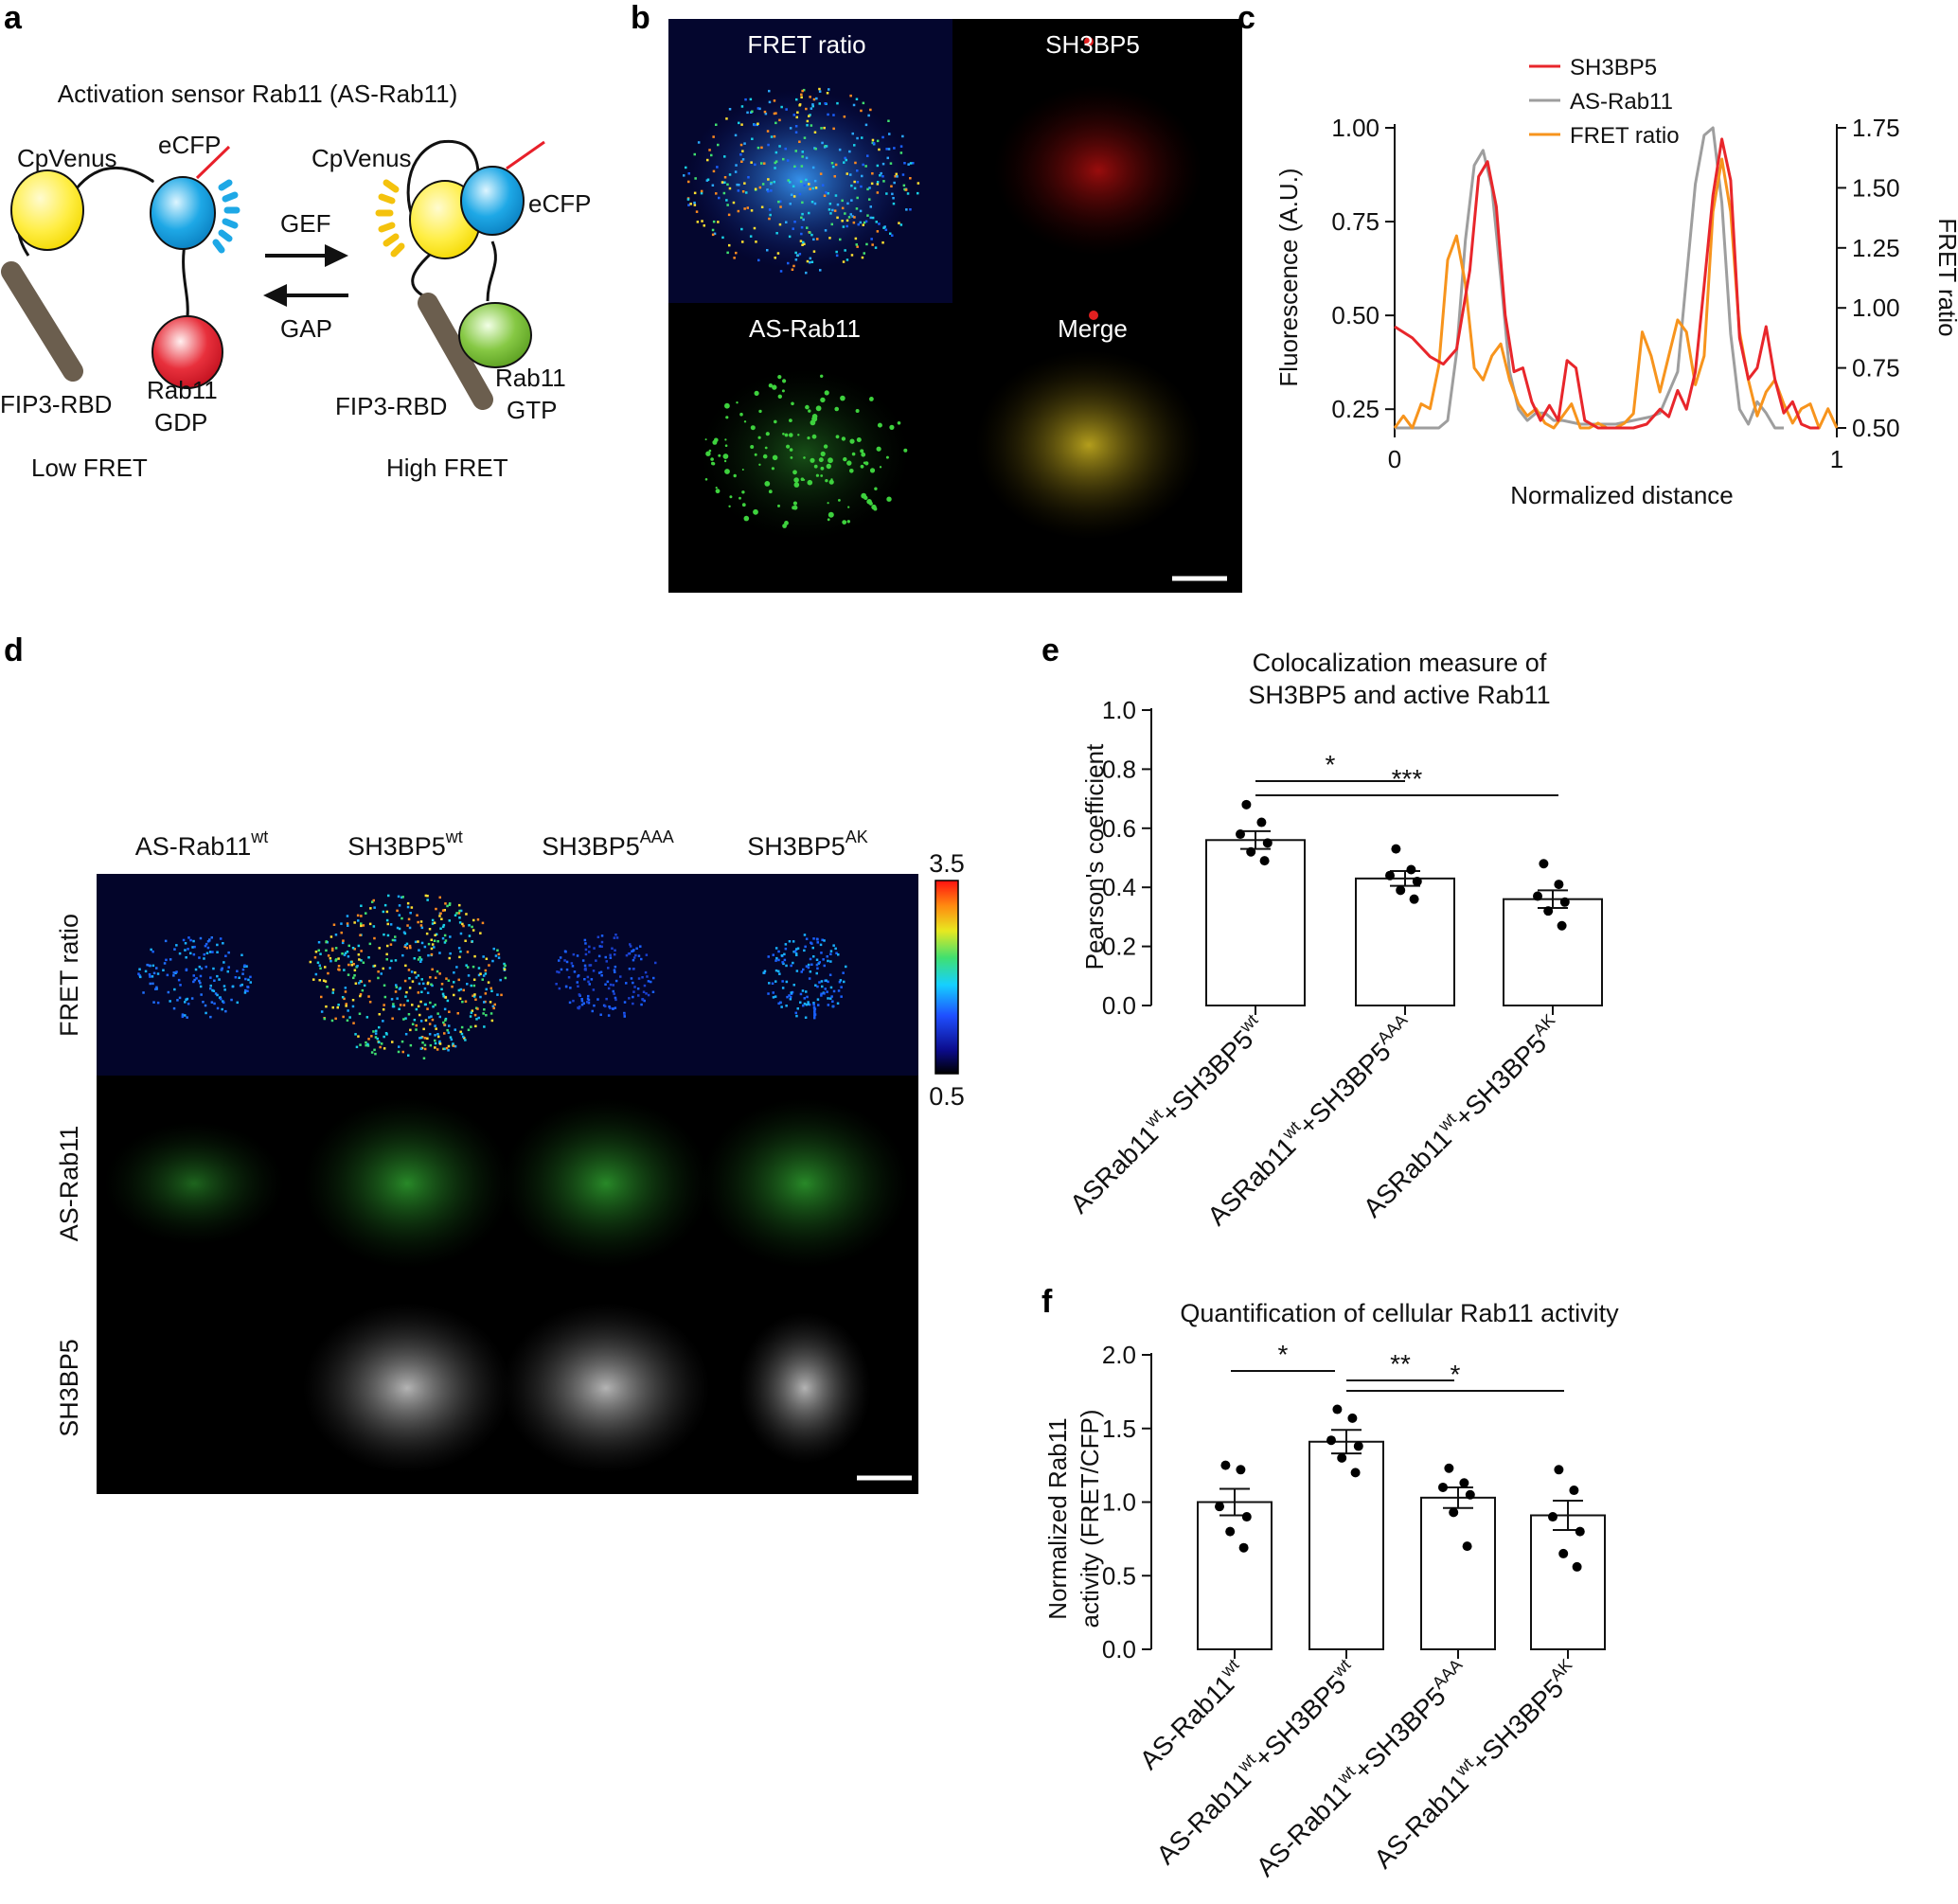 The image size is (1958, 1904). I want to click on bar, so click(1458, 1573).